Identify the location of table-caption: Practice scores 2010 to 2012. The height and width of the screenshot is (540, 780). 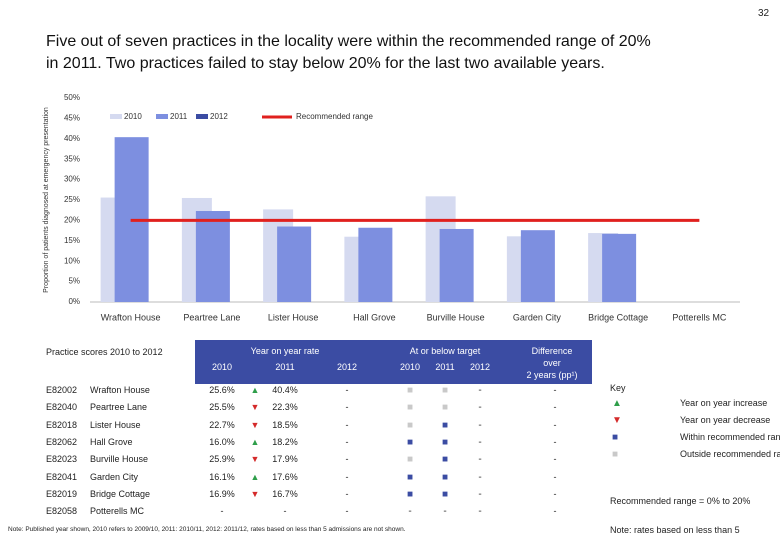
(104, 352).